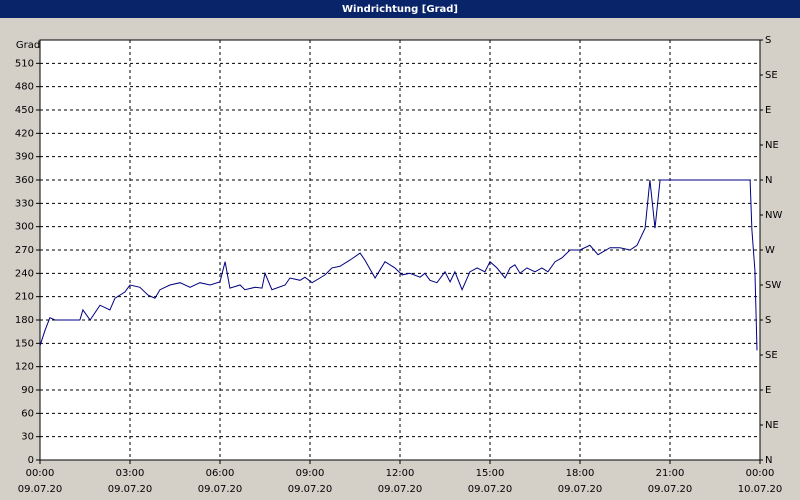  I want to click on y-tick-label: 60, so click(27, 413).